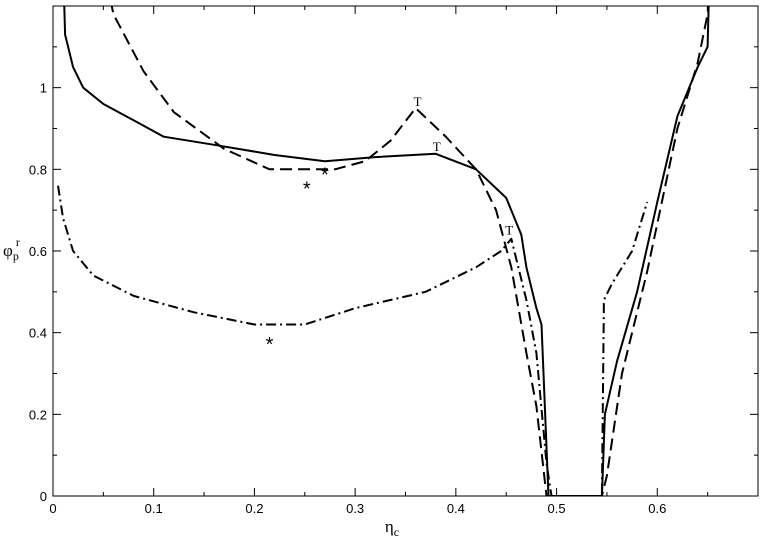  What do you see at coordinates (38, 251) in the screenshot?
I see `y-tick-label: 0.6` at bounding box center [38, 251].